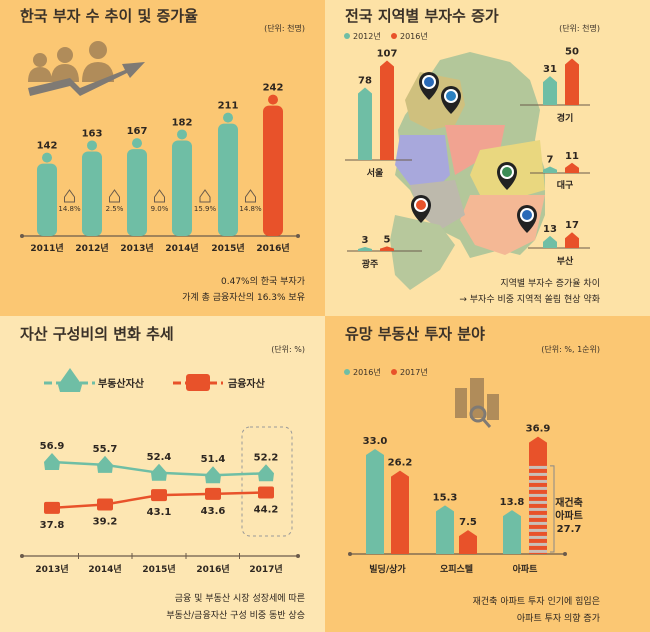 This screenshot has height=632, width=650. What do you see at coordinates (415, 334) in the screenshot?
I see `chart-title: 유망 부동산 투자 분야` at bounding box center [415, 334].